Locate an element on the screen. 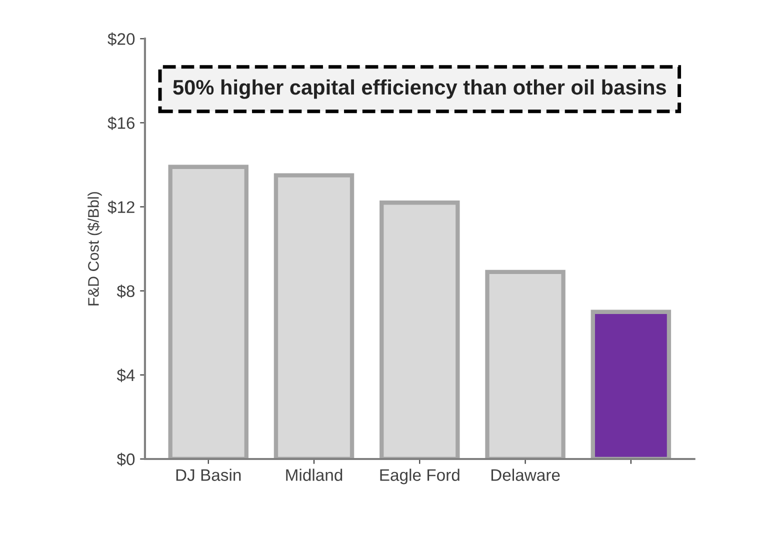  x-tick-label: Midland is located at coordinates (314, 474).